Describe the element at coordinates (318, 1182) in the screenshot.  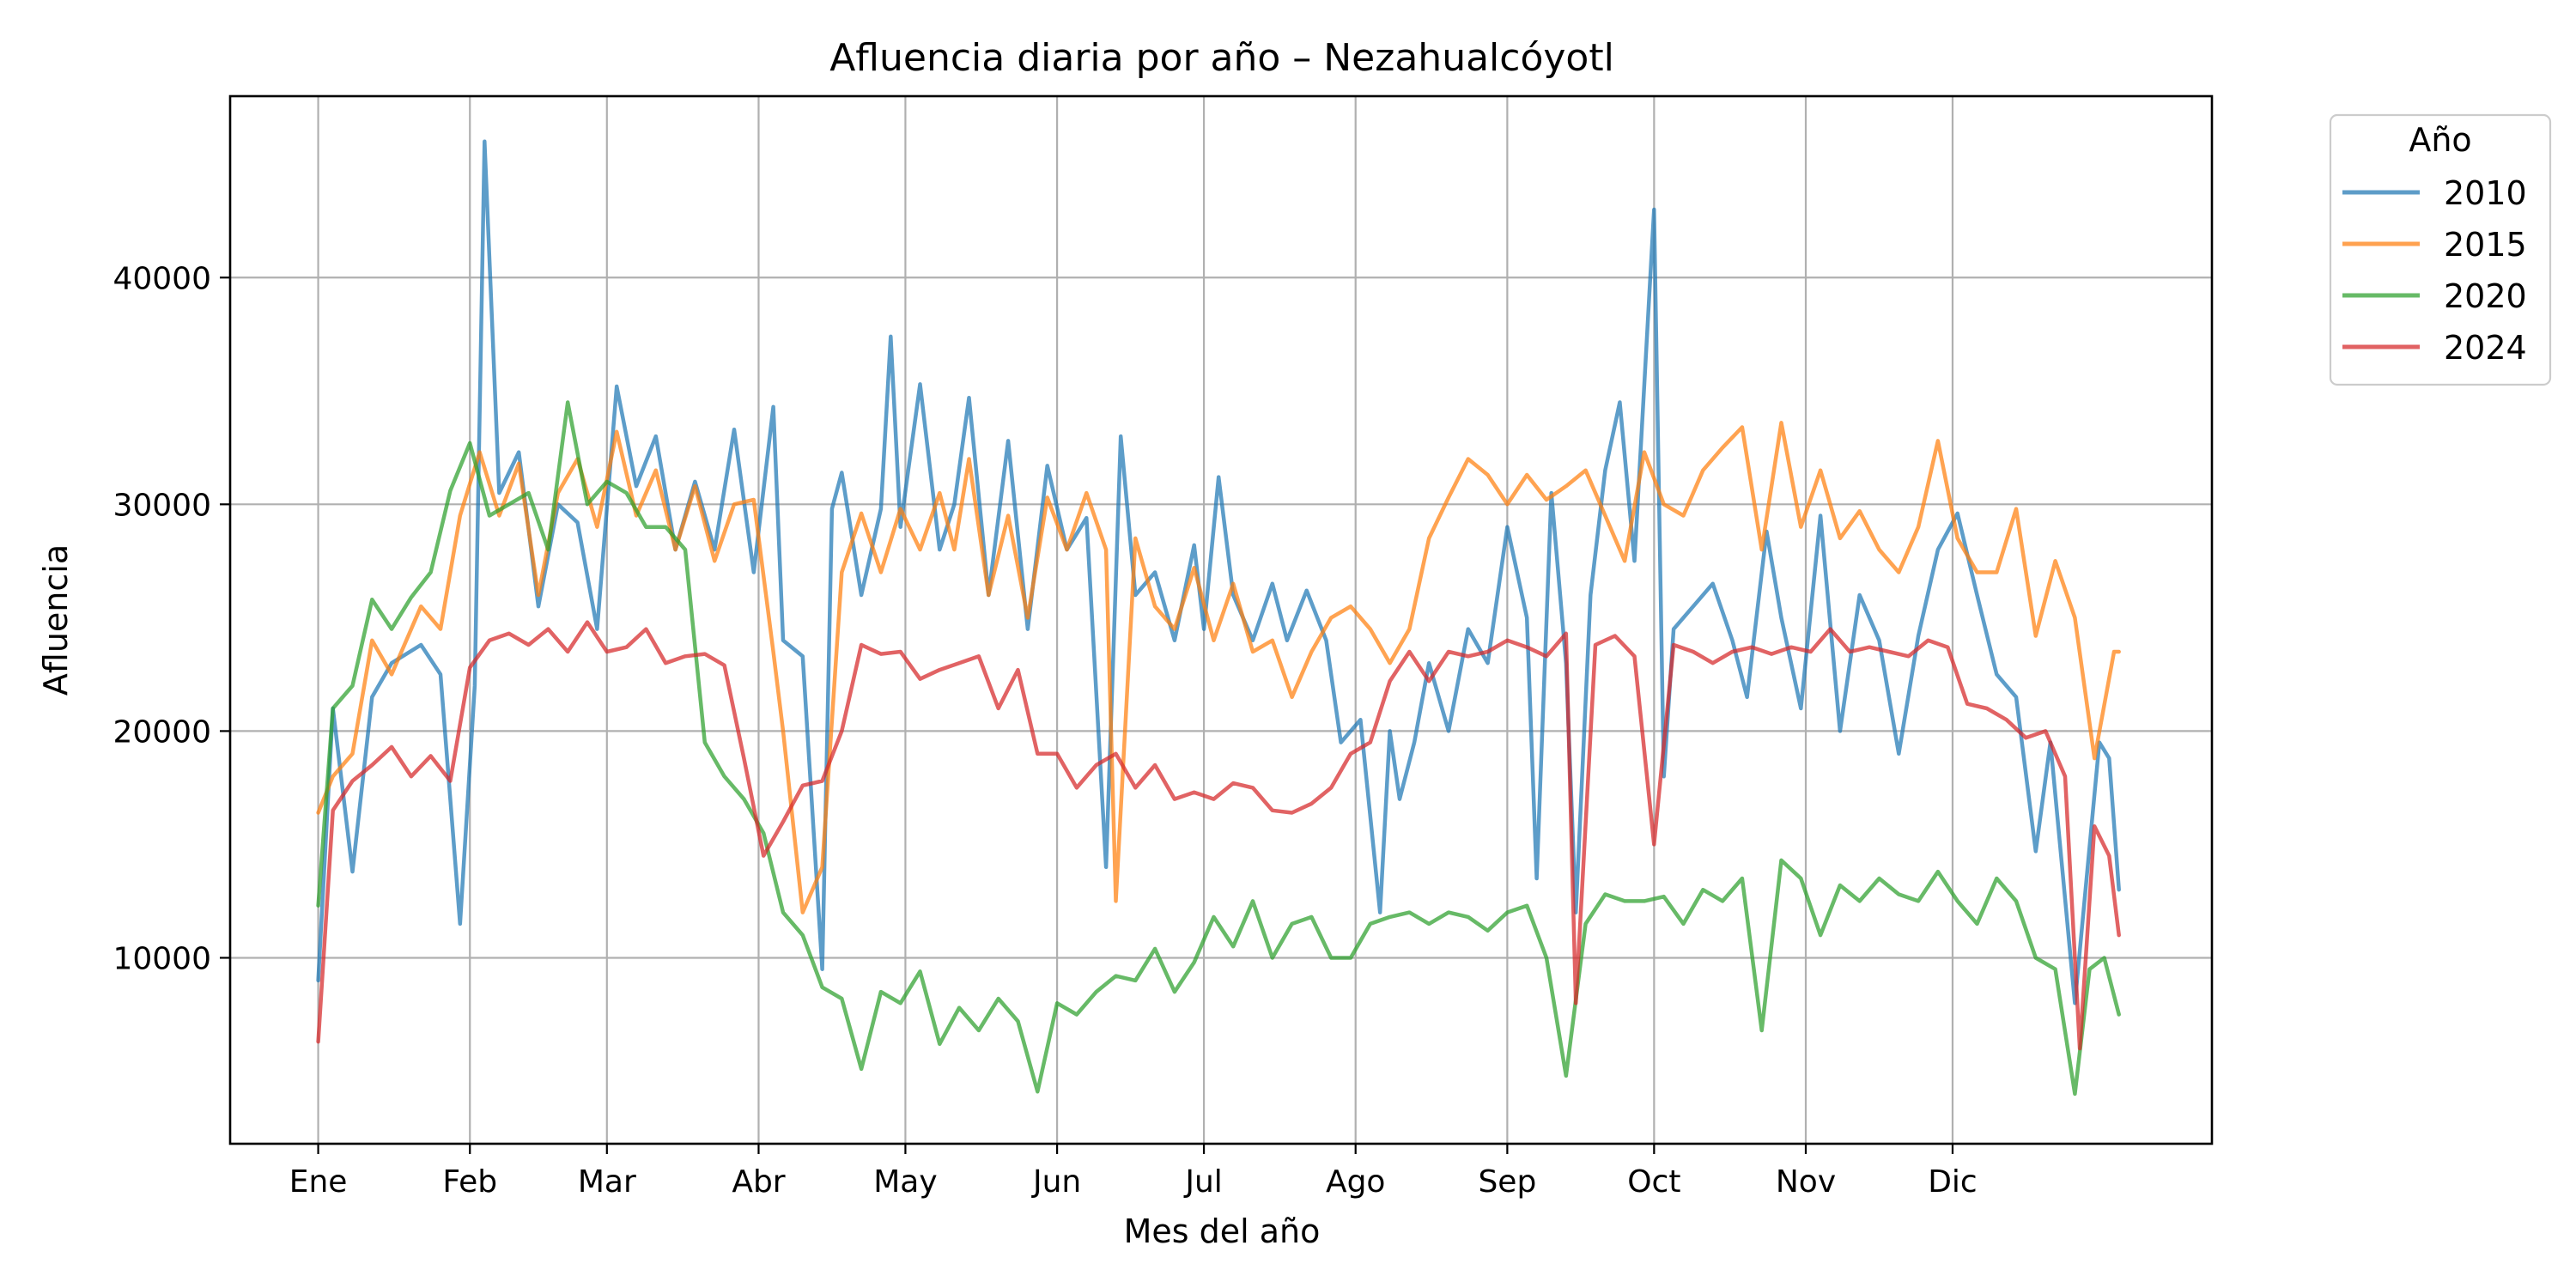
I see `x-tick-label: Ene` at that location.